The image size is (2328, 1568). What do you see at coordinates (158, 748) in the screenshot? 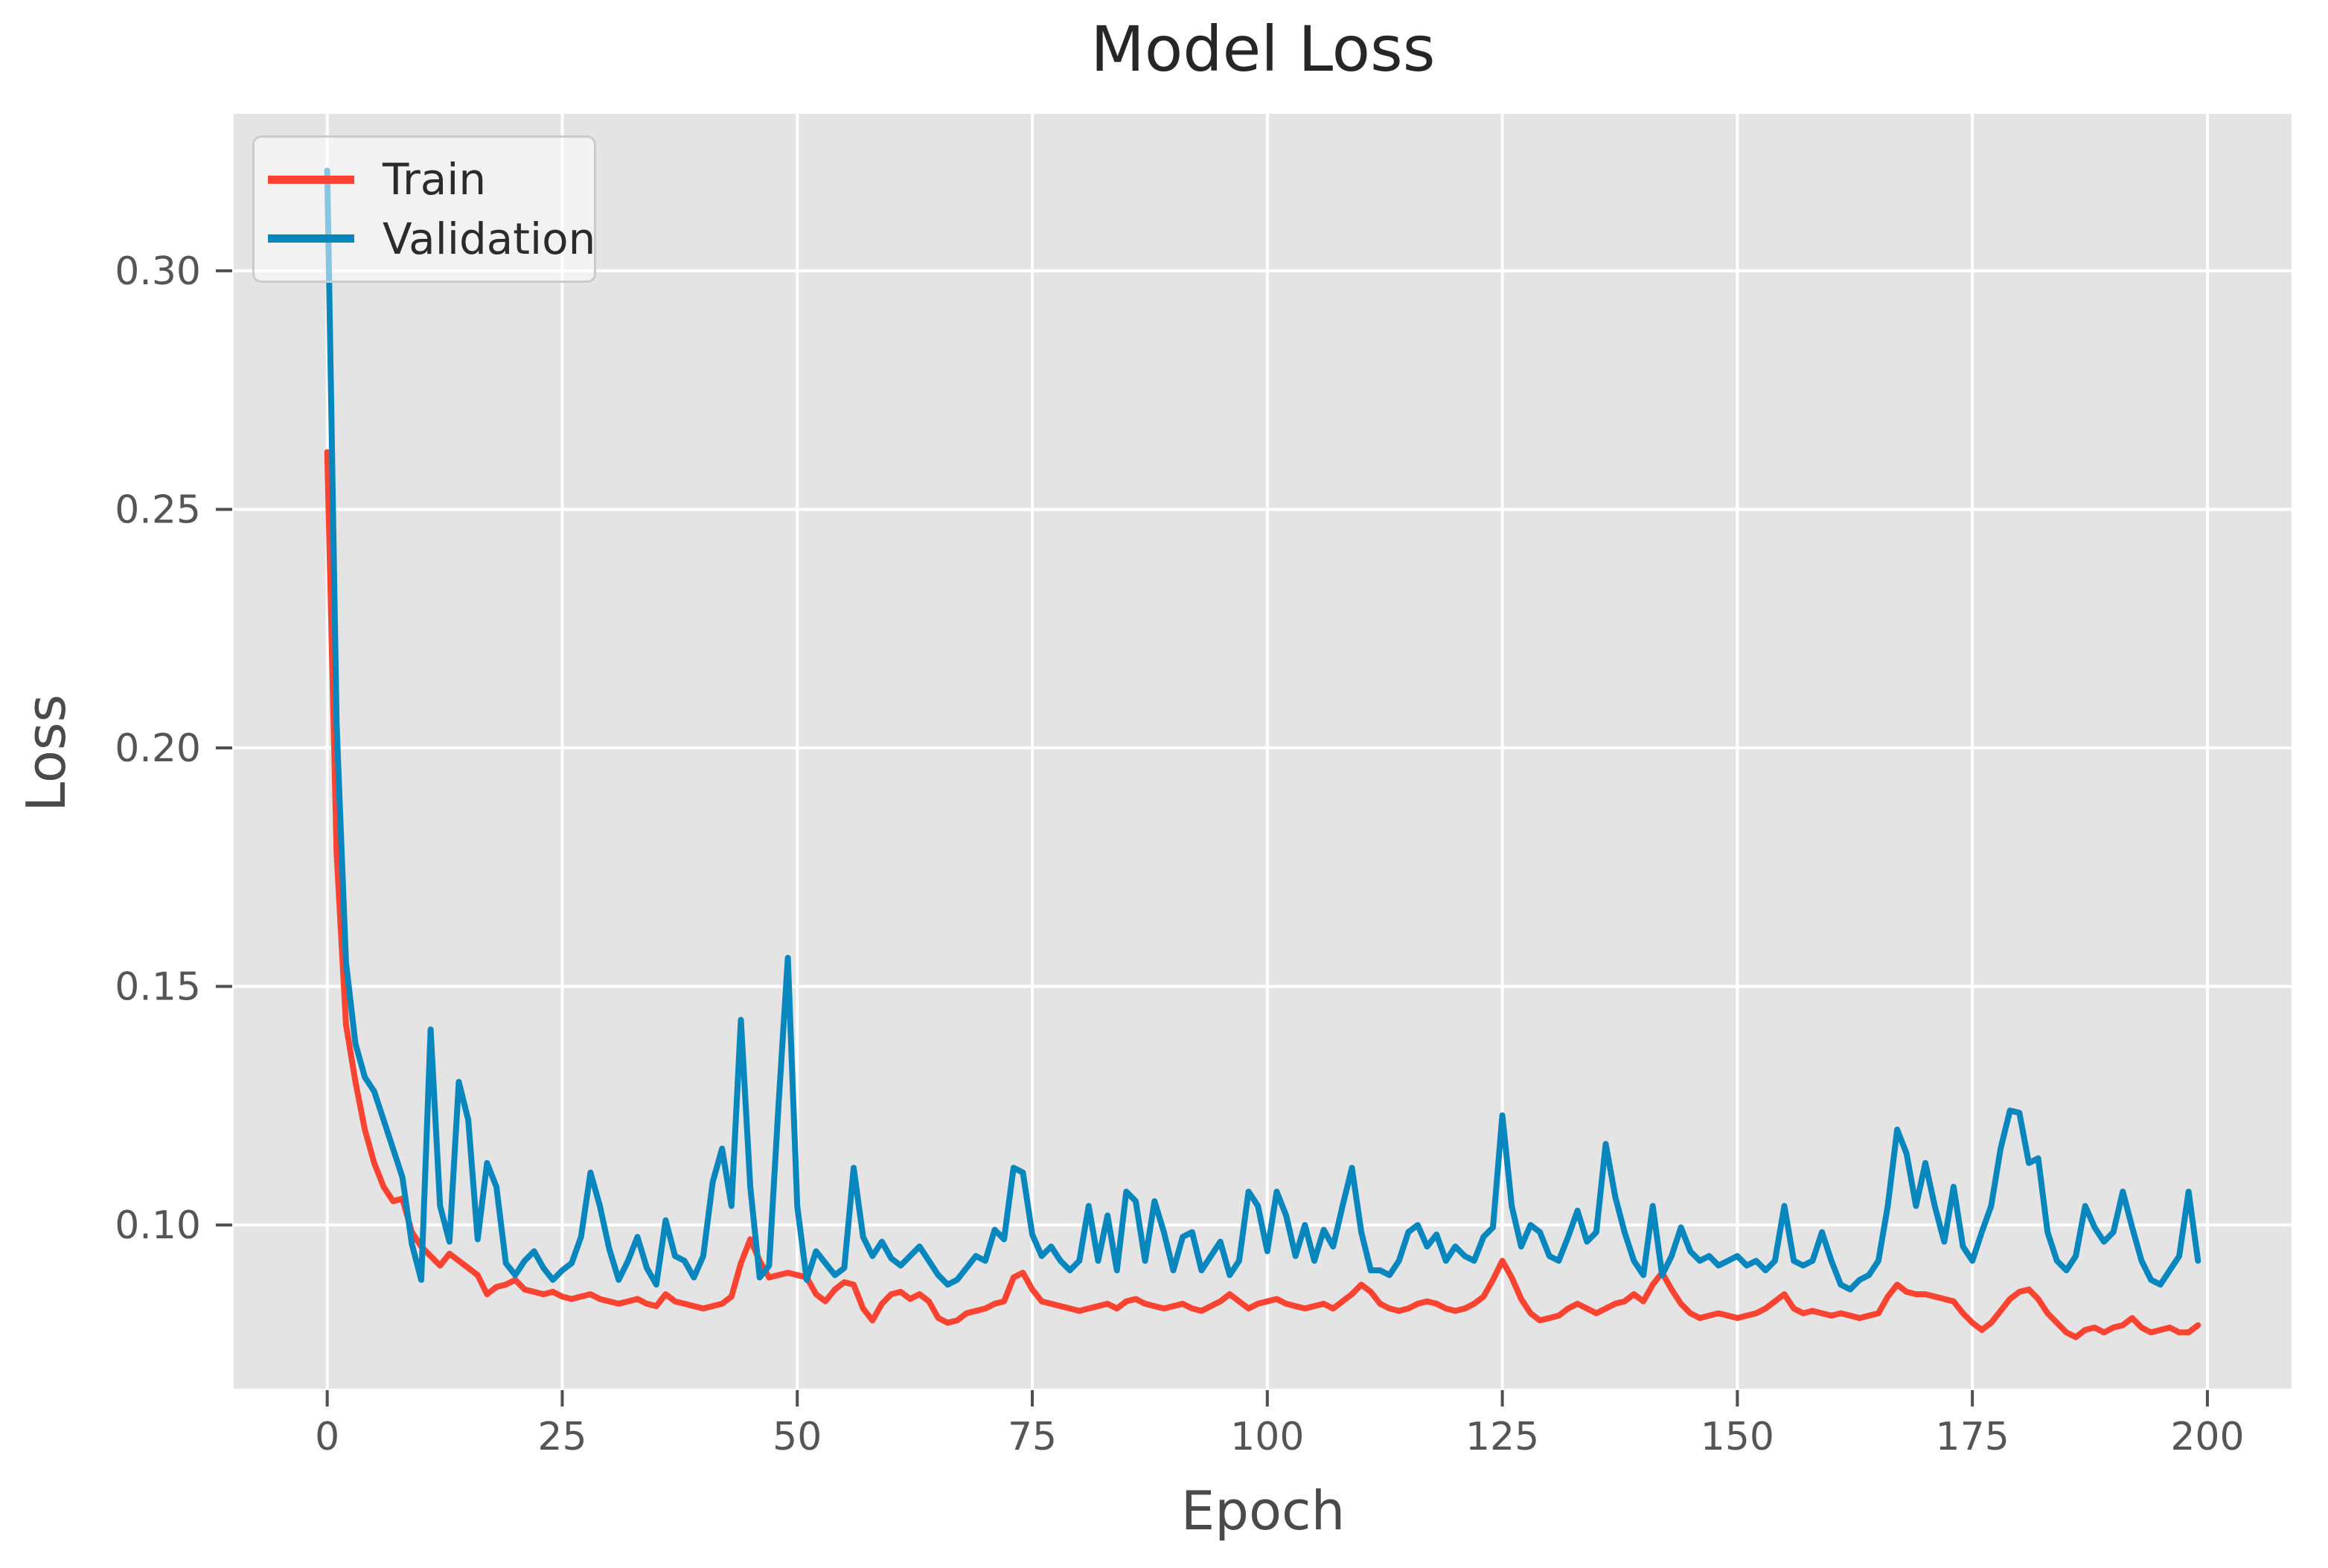
I see `y-tick-label-0.20: 0.20` at bounding box center [158, 748].